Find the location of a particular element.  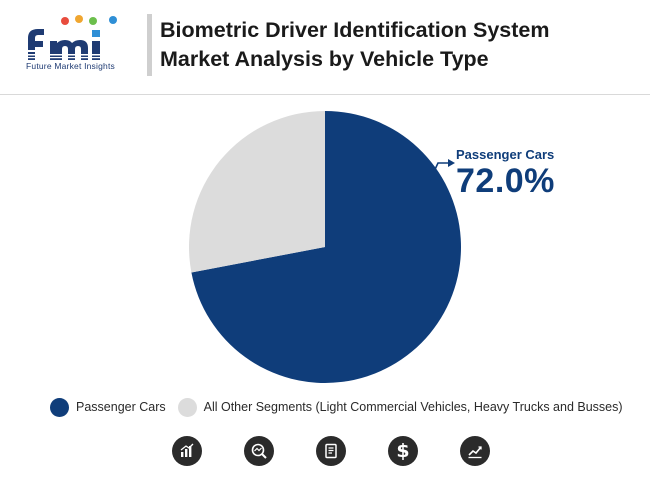

title-line-2: Market Analysis by Vehicle Type is located at coordinates (324, 59).